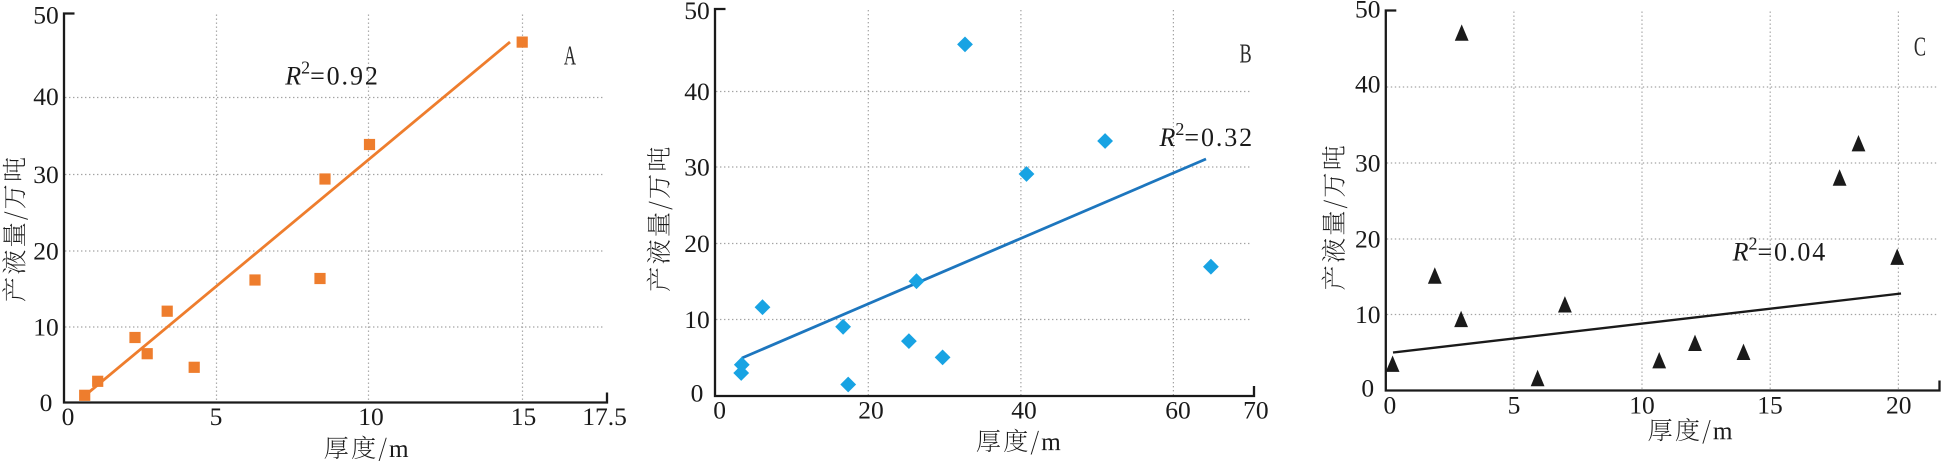 The width and height of the screenshot is (1949, 461). What do you see at coordinates (570, 56) in the screenshot?
I see `svg-text: A` at bounding box center [570, 56].